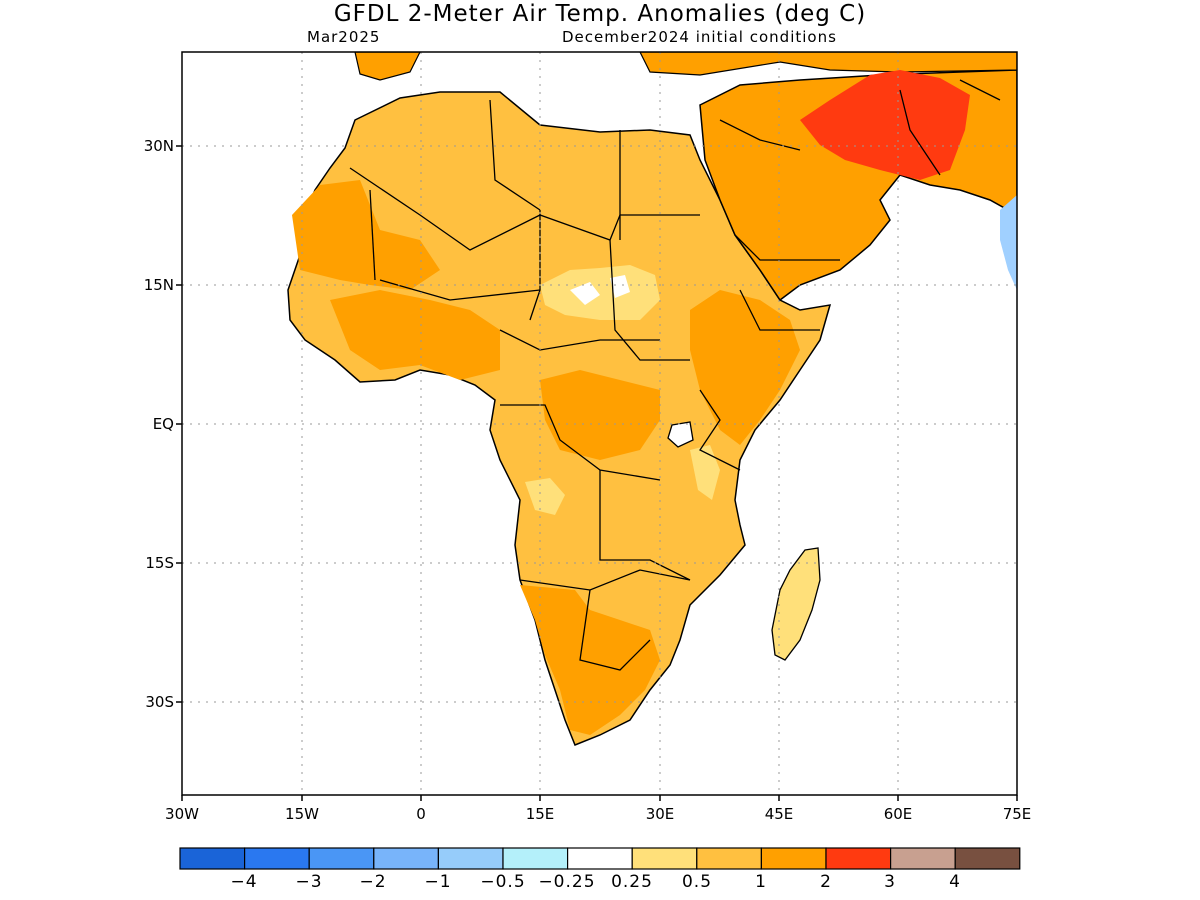 This screenshot has height=900, width=1200. What do you see at coordinates (373, 882) in the screenshot?
I see `legend-label: −2` at bounding box center [373, 882].